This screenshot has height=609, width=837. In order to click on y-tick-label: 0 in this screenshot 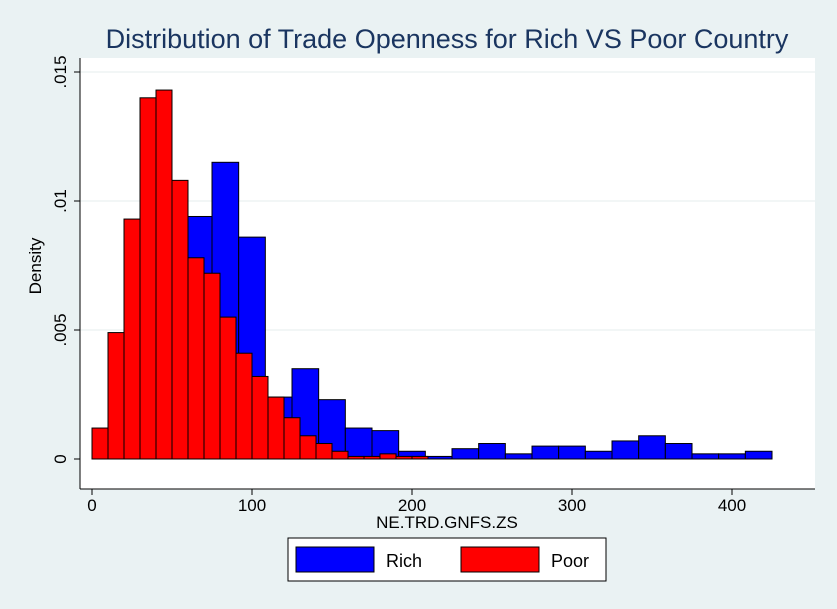, I will do `click(60, 458)`.